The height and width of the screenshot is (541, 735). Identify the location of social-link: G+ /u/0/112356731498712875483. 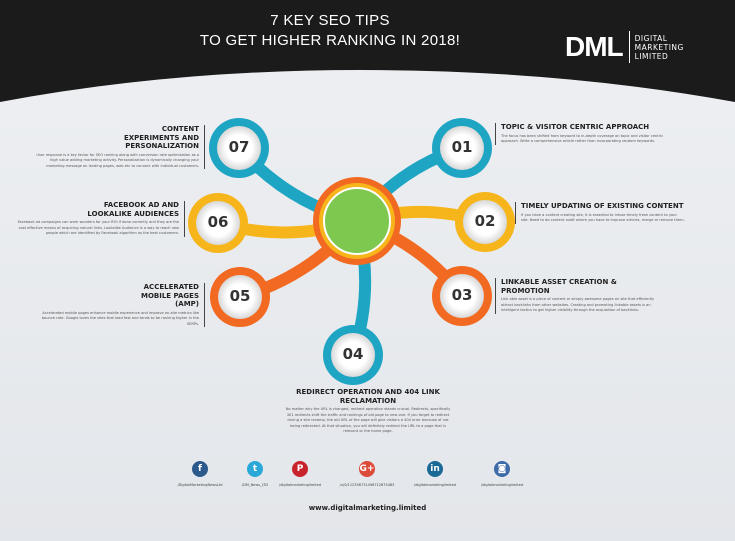
(367, 474).